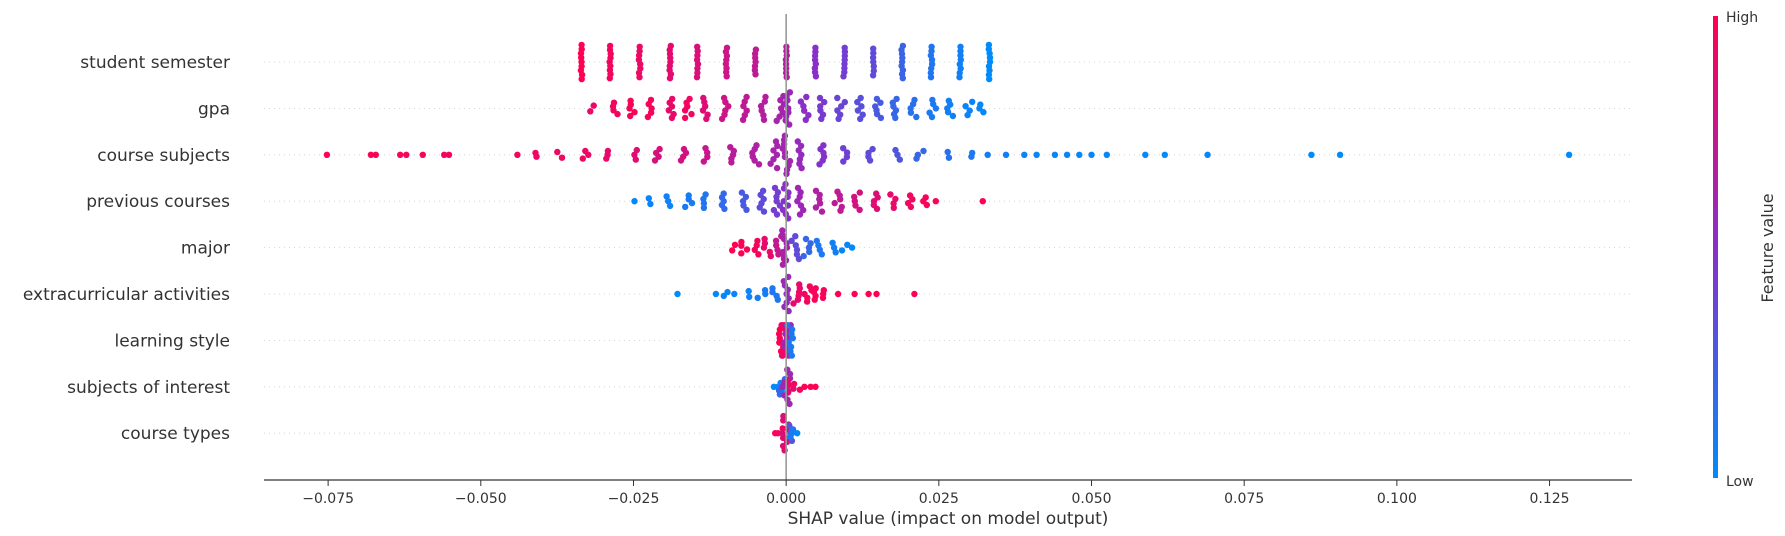 The width and height of the screenshot is (1785, 536). What do you see at coordinates (948, 519) in the screenshot?
I see `x-axis-title: SHAP value (impact on model output)` at bounding box center [948, 519].